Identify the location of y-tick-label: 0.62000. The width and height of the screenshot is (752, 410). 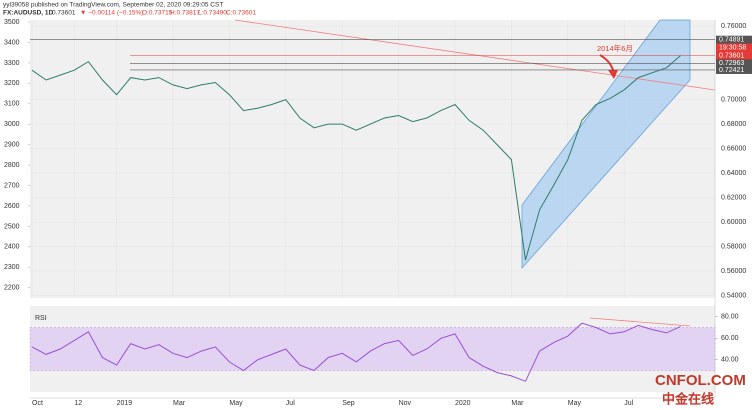
(733, 197).